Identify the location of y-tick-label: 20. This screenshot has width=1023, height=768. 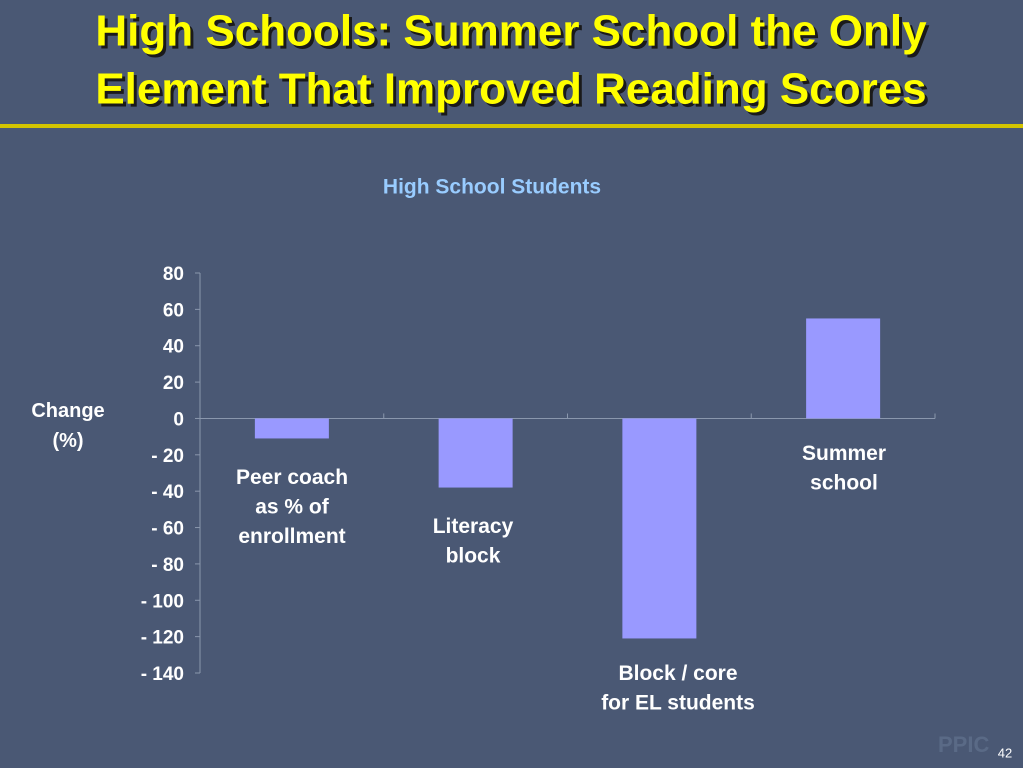
(173, 383).